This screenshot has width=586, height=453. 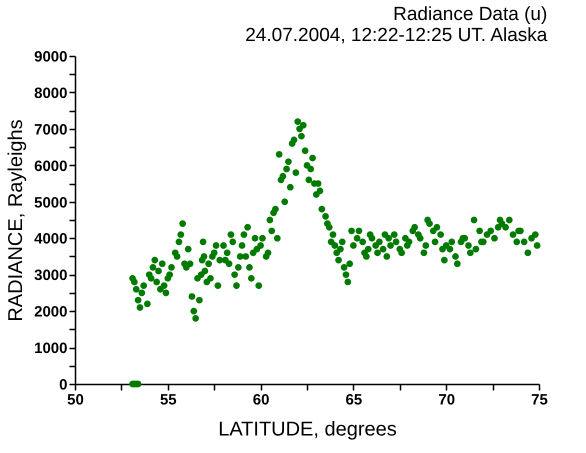 What do you see at coordinates (51, 349) in the screenshot?
I see `y-tick-label: 1000` at bounding box center [51, 349].